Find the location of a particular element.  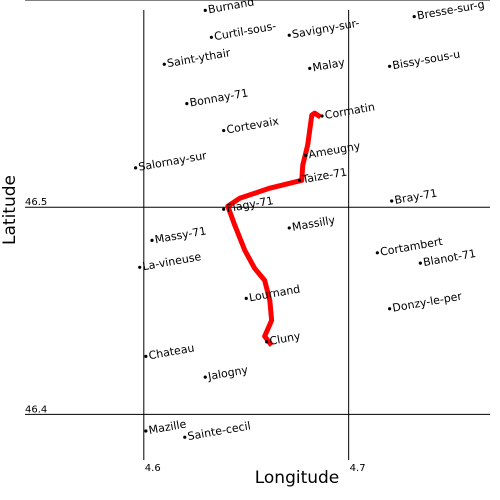

town-label: Massilly is located at coordinates (313, 223).